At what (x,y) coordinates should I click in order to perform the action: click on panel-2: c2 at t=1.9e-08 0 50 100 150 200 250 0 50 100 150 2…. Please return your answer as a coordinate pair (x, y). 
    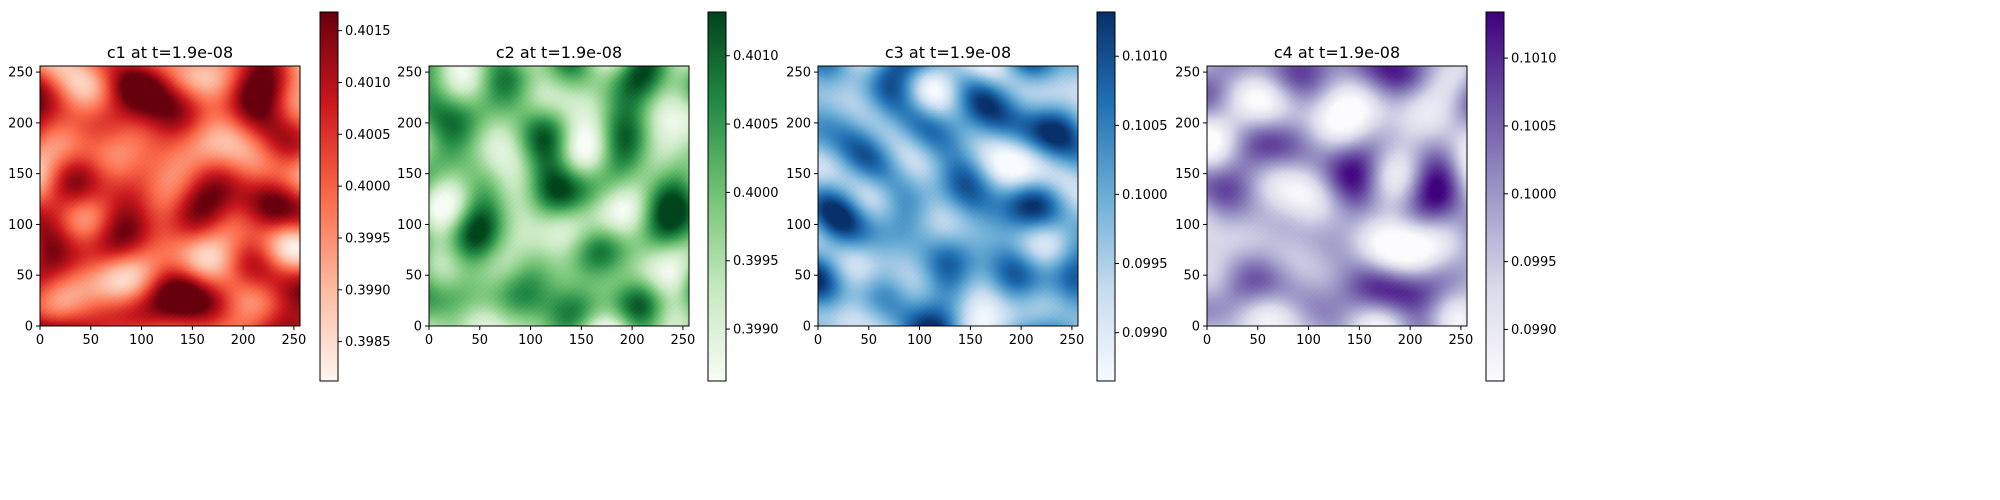
    Looking at the image, I should click on (588, 196).